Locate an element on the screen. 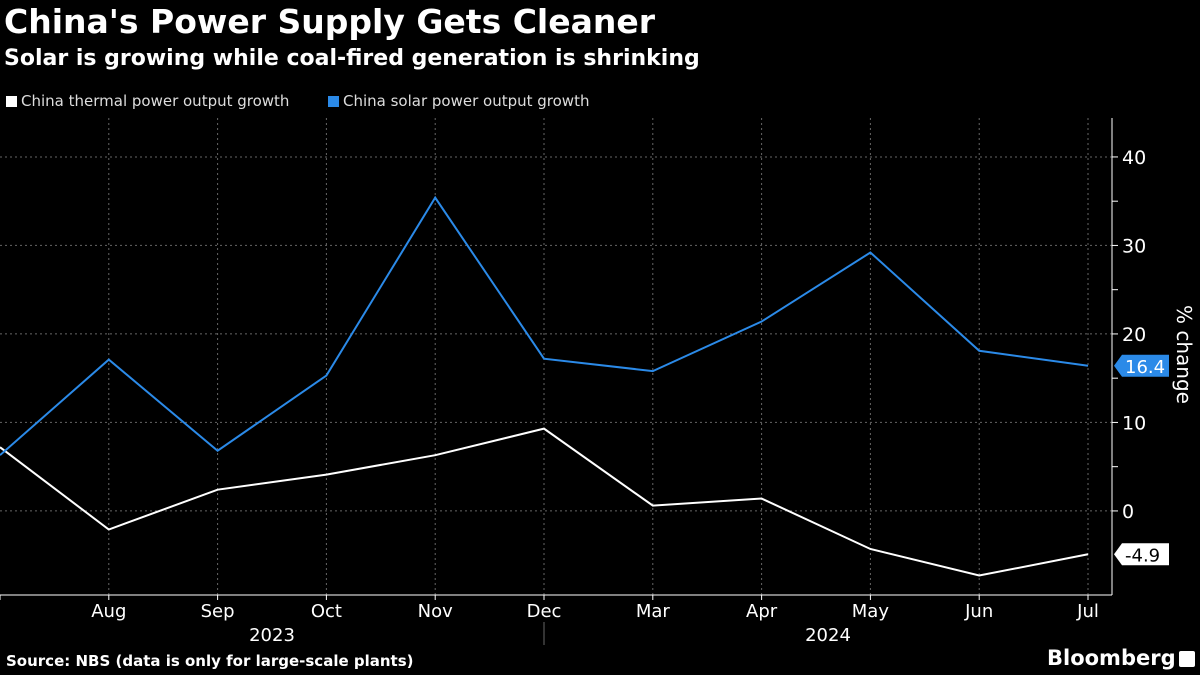 Image resolution: width=1200 pixels, height=675 pixels. x-tick-label: Oct is located at coordinates (326, 611).